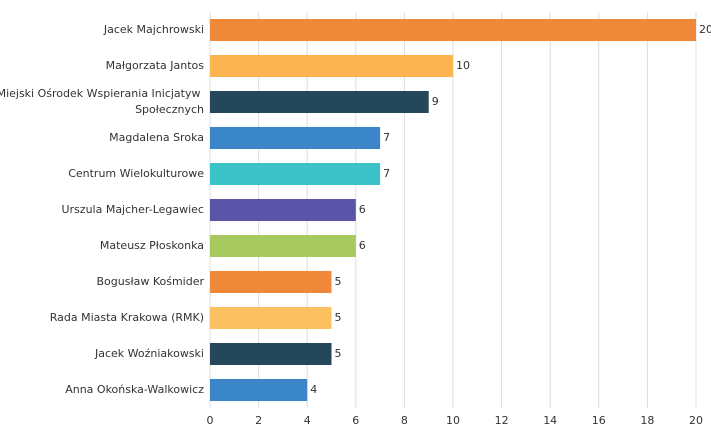 Image resolution: width=711 pixels, height=432 pixels. Describe the element at coordinates (435, 101) in the screenshot. I see `value-label: 9` at that location.